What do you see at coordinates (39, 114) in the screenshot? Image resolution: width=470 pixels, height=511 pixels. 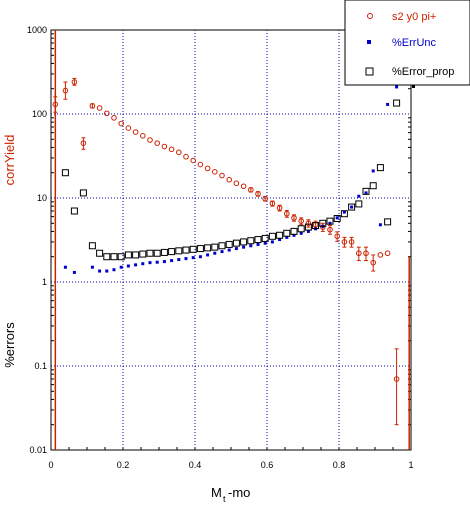 I see `y-tick-label: 100` at bounding box center [39, 114].